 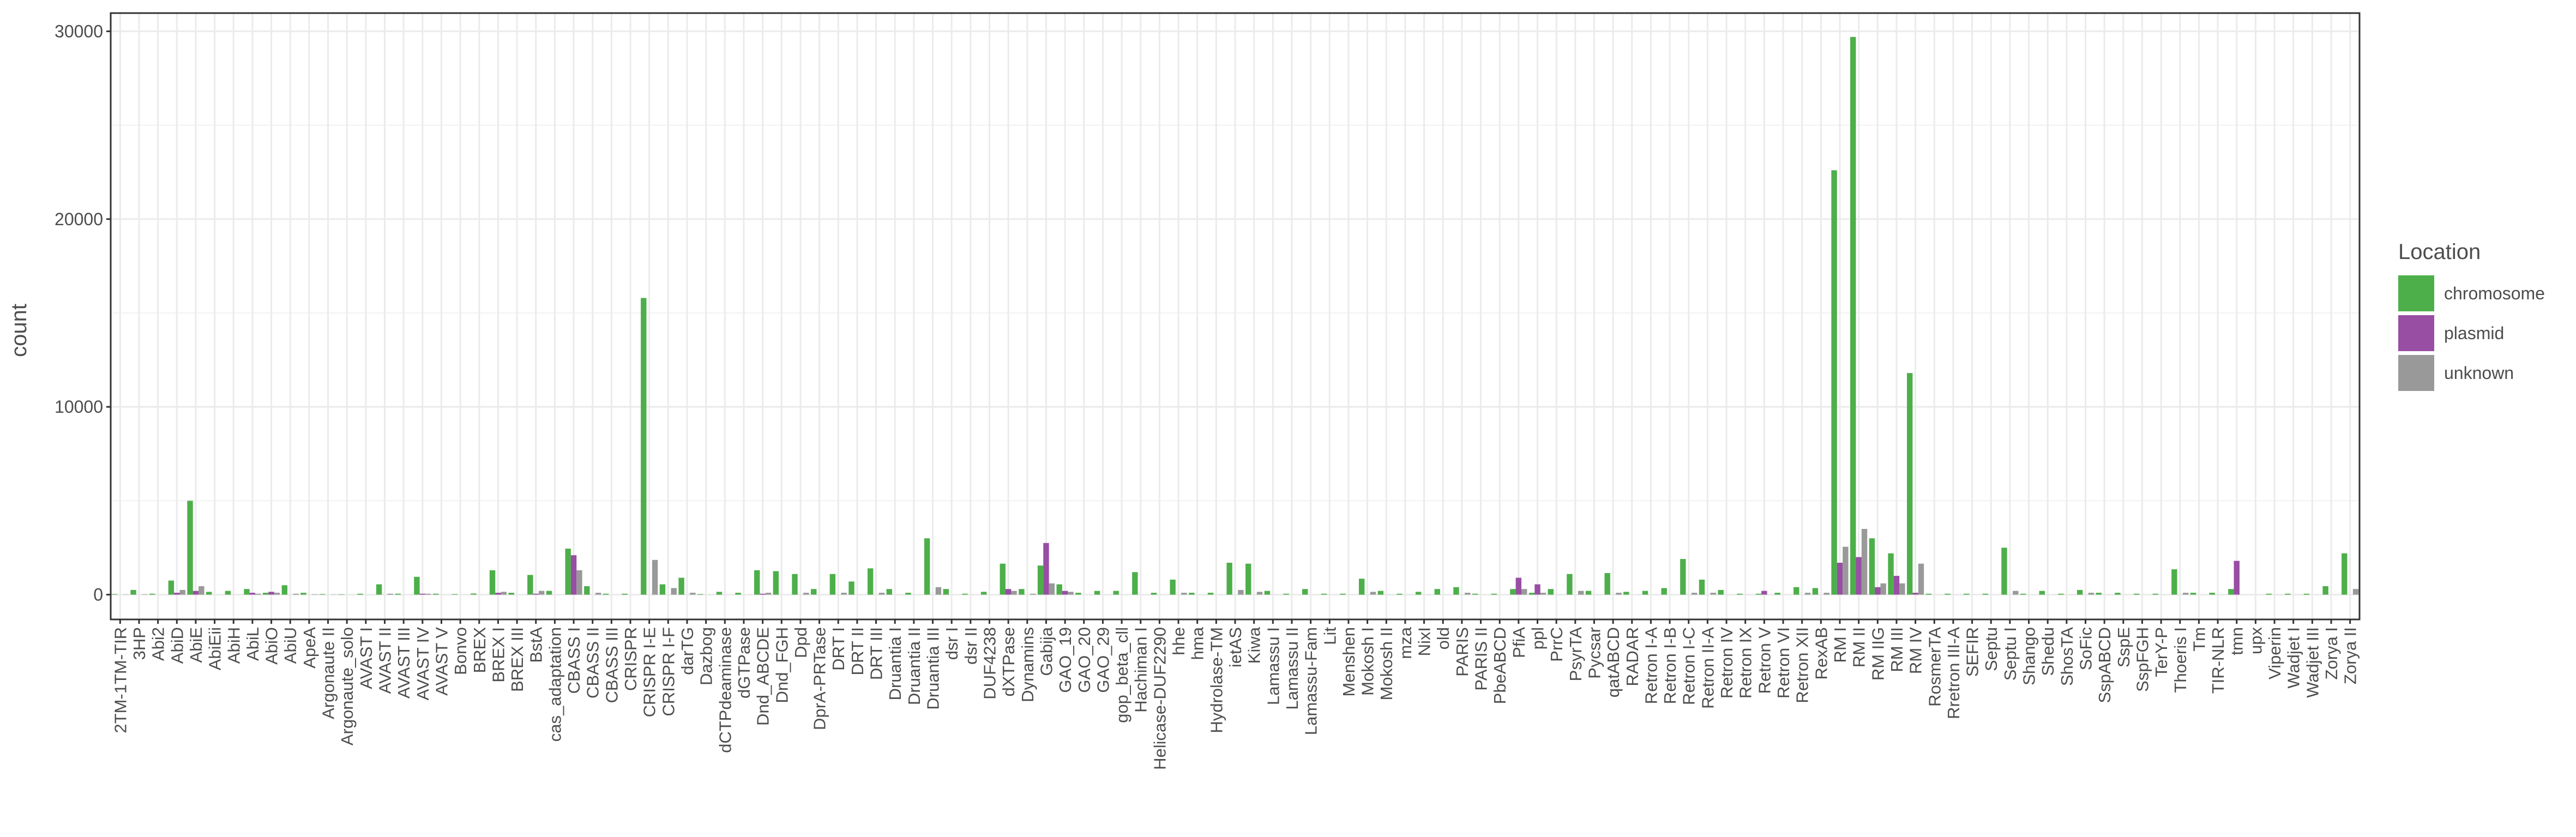 What do you see at coordinates (1405, 643) in the screenshot?
I see `x-tick-label: mza` at bounding box center [1405, 643].